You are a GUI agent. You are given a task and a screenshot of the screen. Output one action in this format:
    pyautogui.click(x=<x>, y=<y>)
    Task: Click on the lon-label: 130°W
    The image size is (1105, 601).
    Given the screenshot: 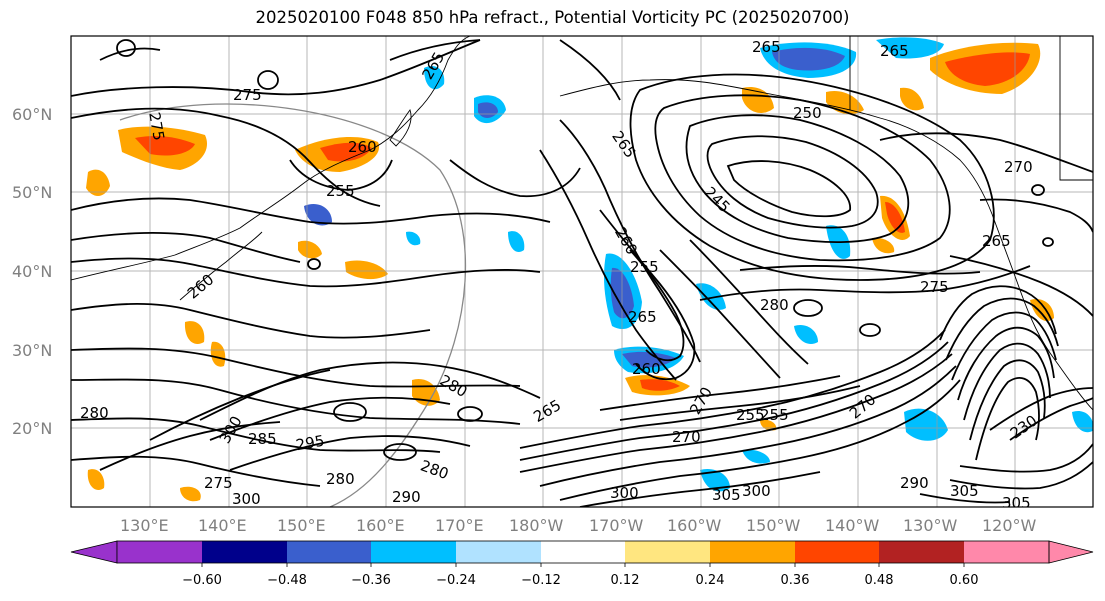 What is the action you would take?
    pyautogui.click(x=930, y=525)
    